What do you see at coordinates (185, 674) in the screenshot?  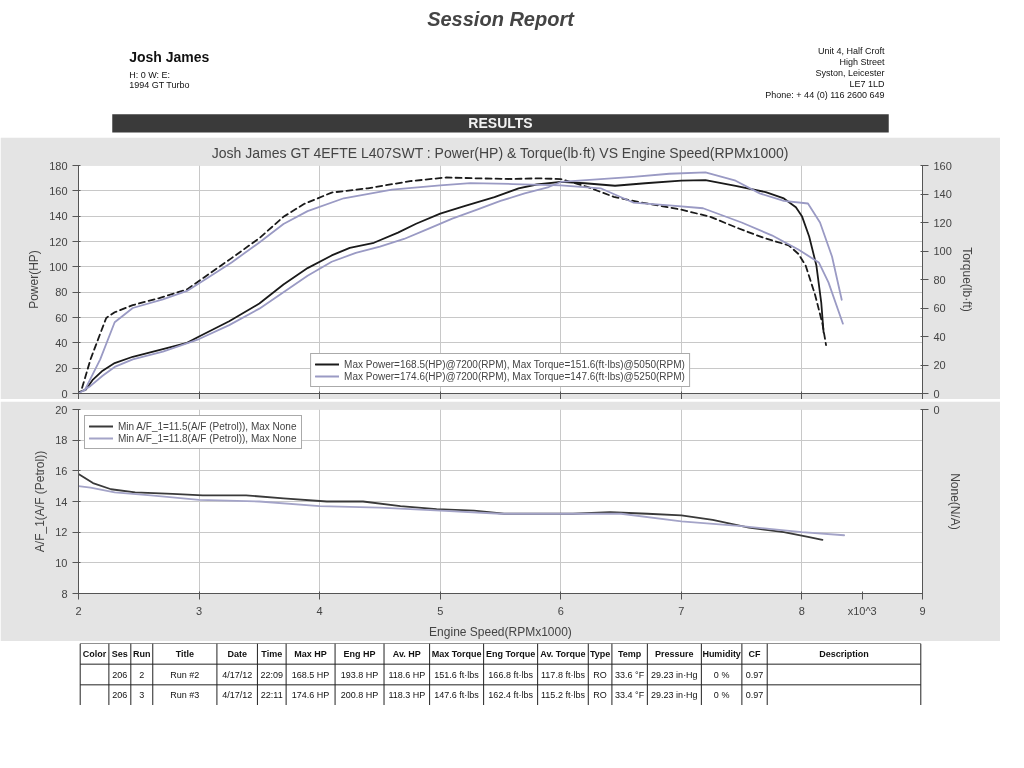 I see `text: Run #2` at bounding box center [185, 674].